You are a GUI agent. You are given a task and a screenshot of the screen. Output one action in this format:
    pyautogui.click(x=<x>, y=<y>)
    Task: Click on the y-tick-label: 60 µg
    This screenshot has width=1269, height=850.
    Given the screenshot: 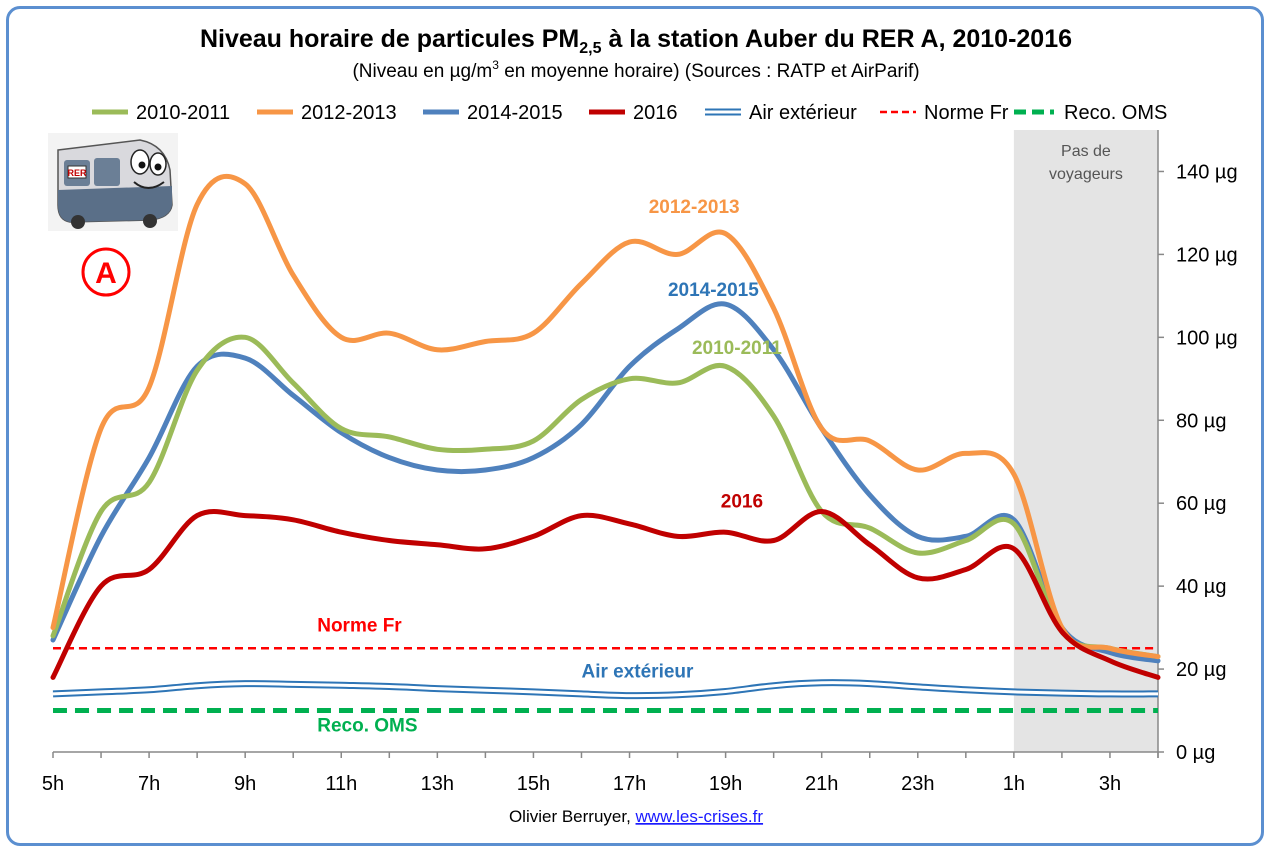 What is the action you would take?
    pyautogui.click(x=1201, y=504)
    